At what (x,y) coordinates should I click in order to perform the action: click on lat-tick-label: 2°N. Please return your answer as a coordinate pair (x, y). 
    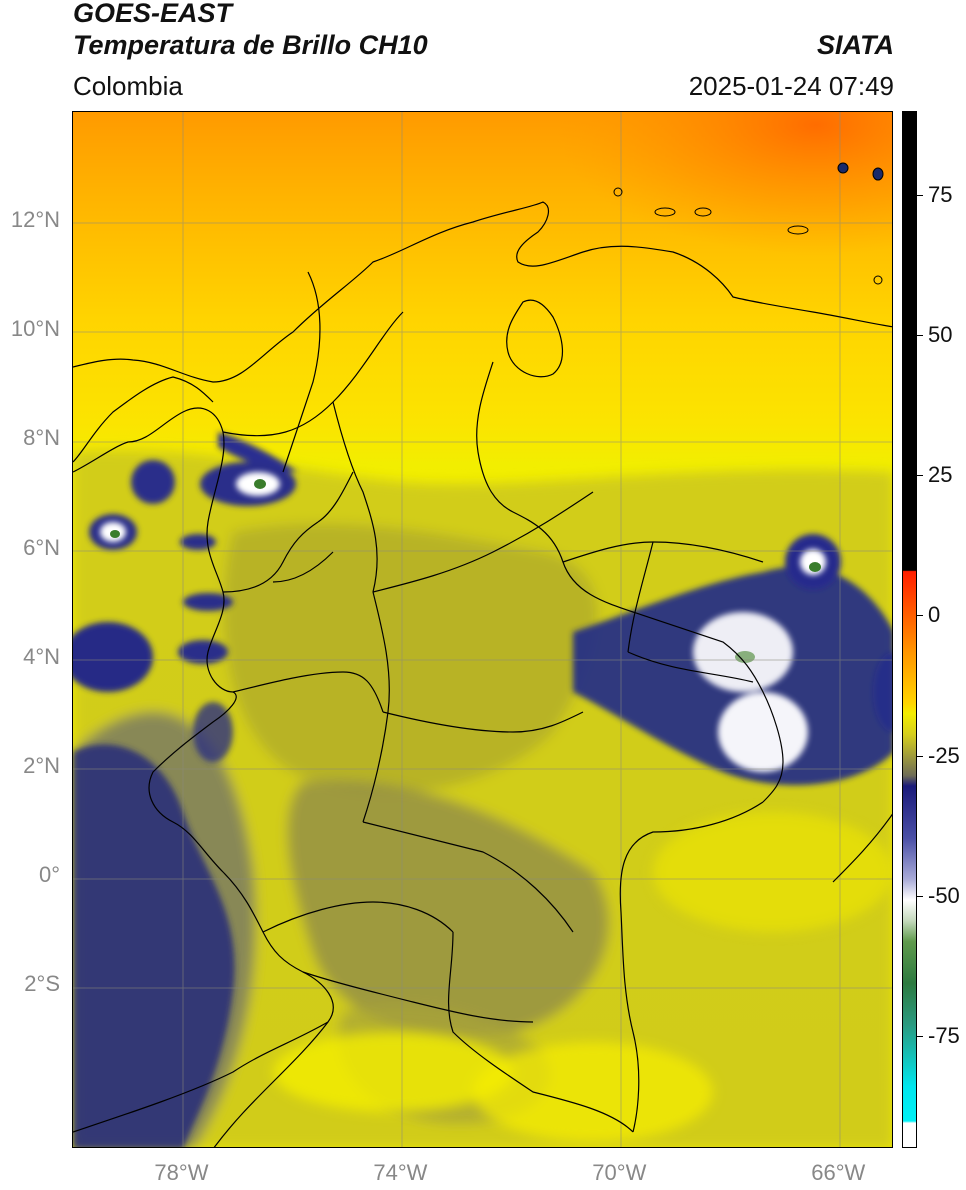
    Looking at the image, I should click on (41, 765).